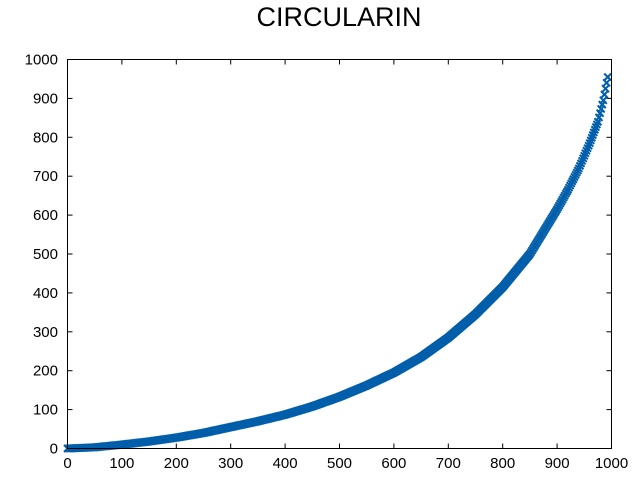 The image size is (640, 480). What do you see at coordinates (45, 254) in the screenshot?
I see `y-tick-label: 500` at bounding box center [45, 254].